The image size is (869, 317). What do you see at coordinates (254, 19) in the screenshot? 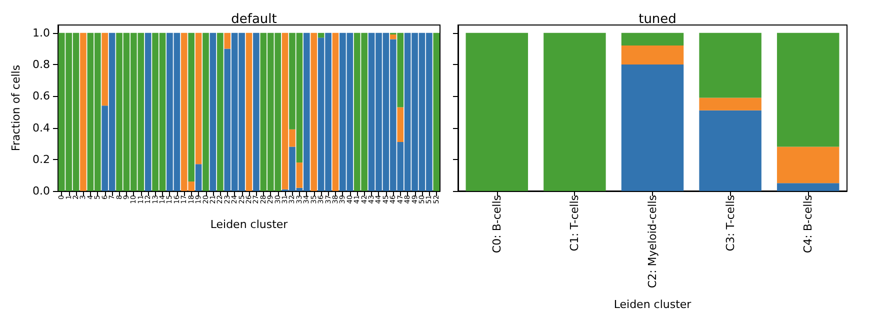
I see `chart-title: default` at bounding box center [254, 19].